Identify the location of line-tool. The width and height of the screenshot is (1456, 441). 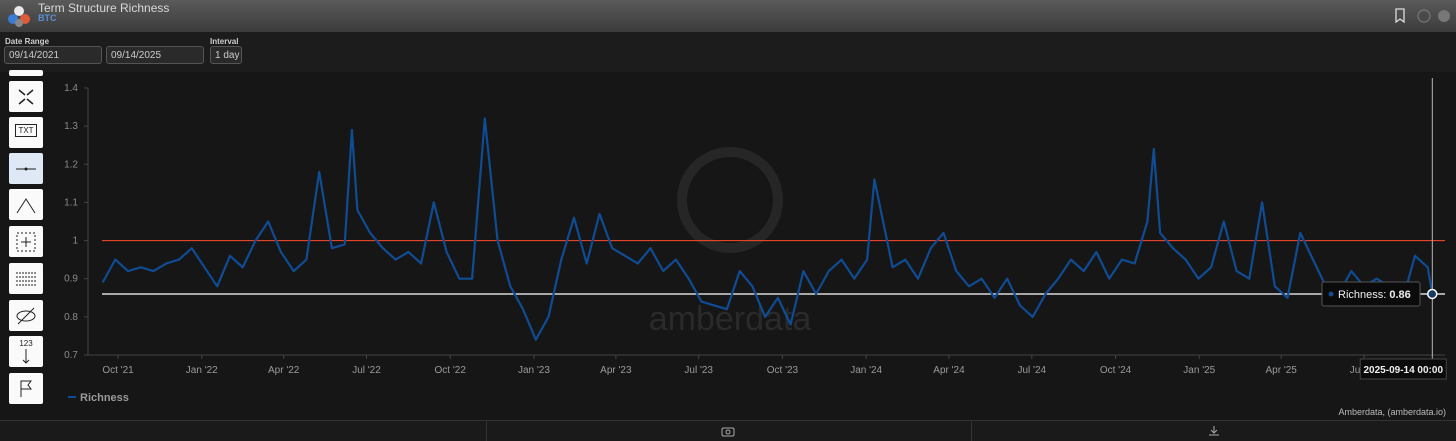
(26, 168).